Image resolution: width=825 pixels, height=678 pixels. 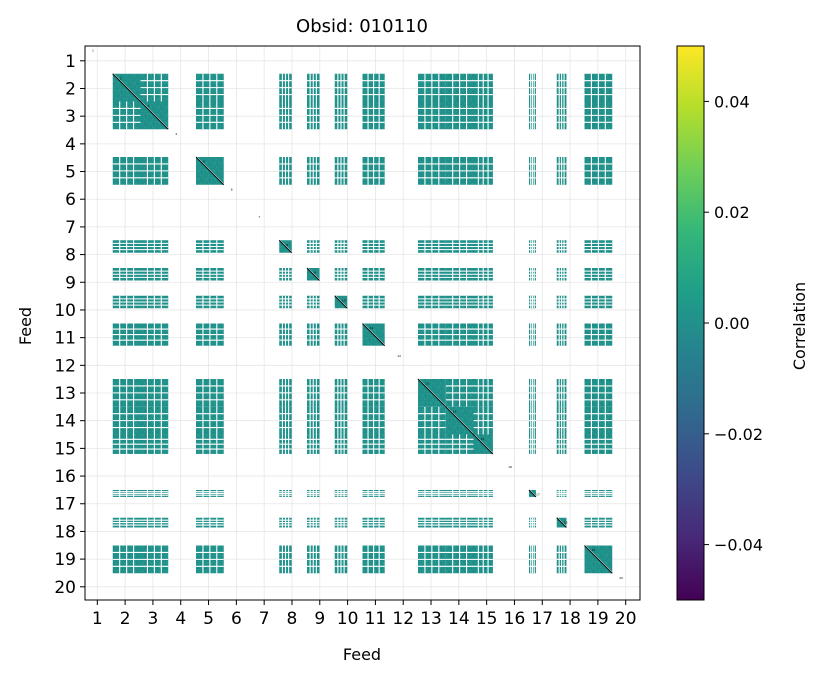 I want to click on x-tick-label: 7, so click(x=264, y=619).